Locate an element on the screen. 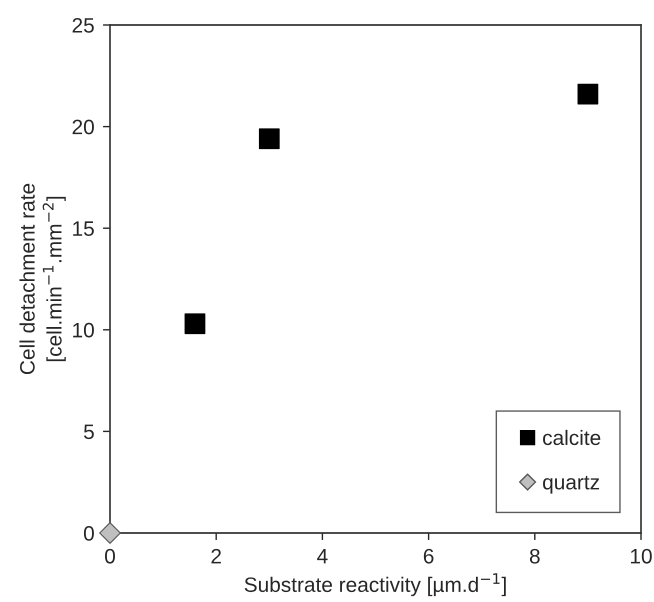  x-tick-label: 2 is located at coordinates (216, 556).